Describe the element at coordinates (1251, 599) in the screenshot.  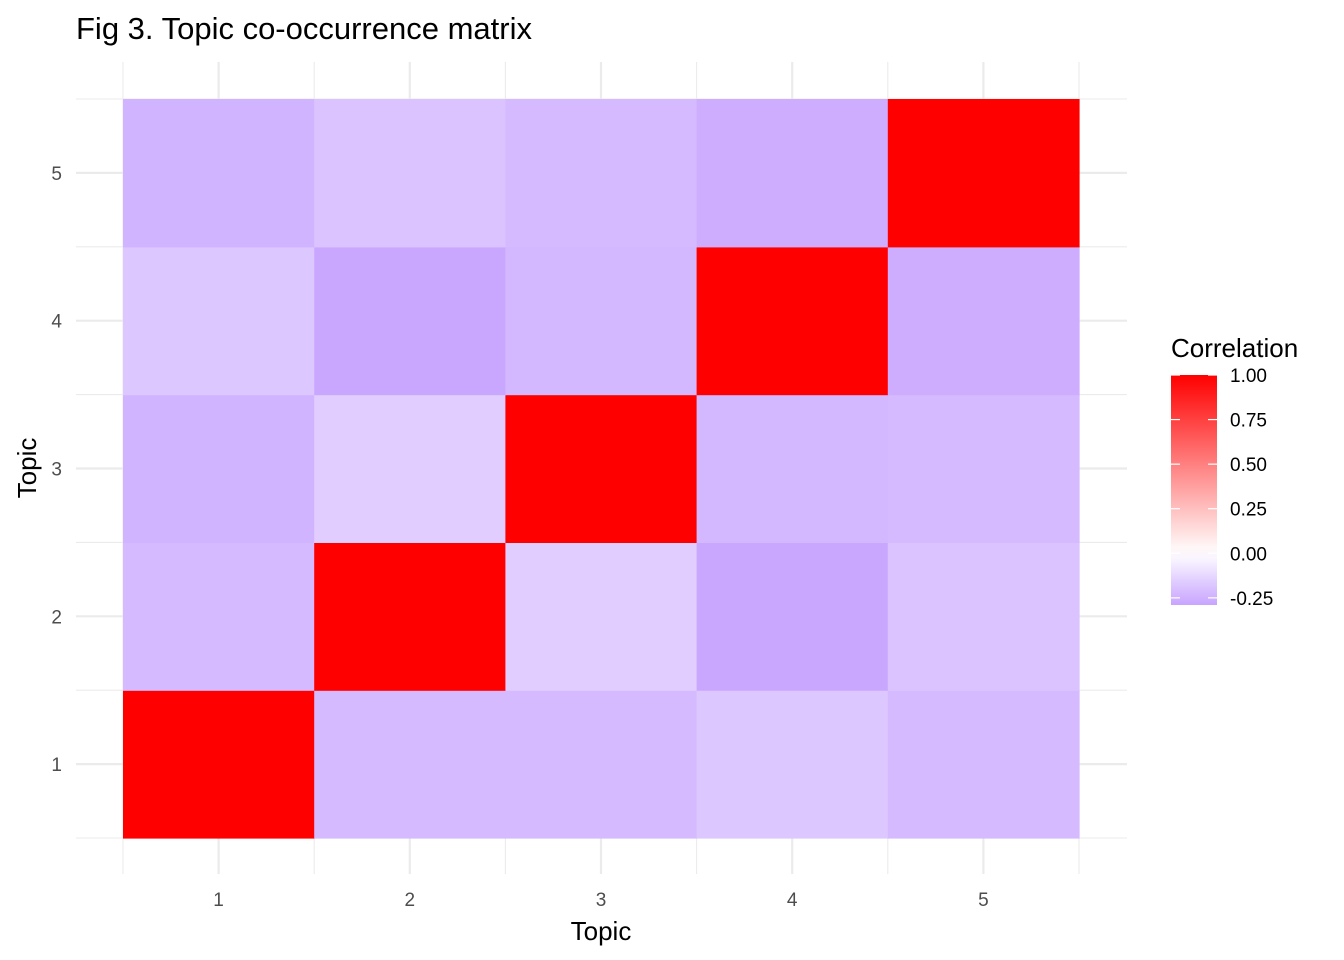
I see `legend-tick-label: -0.25` at that location.